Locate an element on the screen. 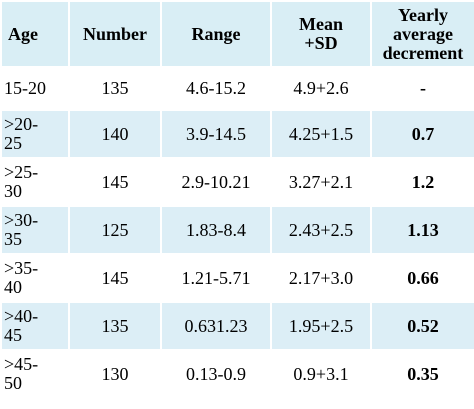 The image size is (474, 409). table-cell: >25- 30 is located at coordinates (35, 182).